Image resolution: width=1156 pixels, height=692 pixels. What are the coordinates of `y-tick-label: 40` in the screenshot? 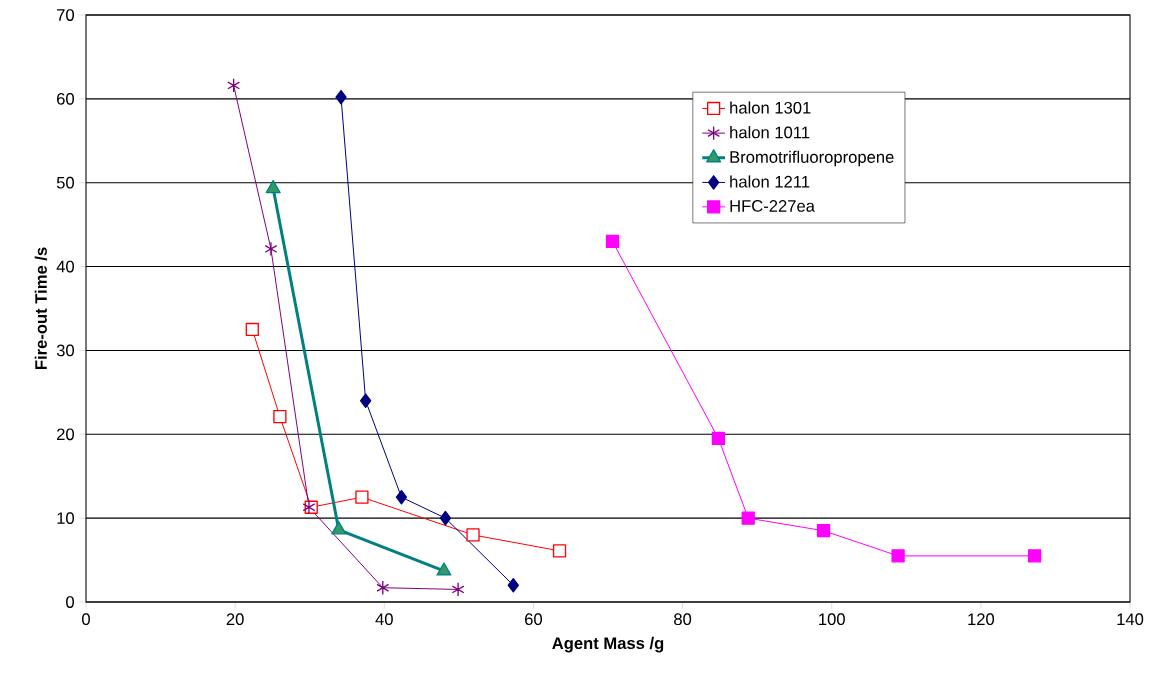 It's located at (65, 266).